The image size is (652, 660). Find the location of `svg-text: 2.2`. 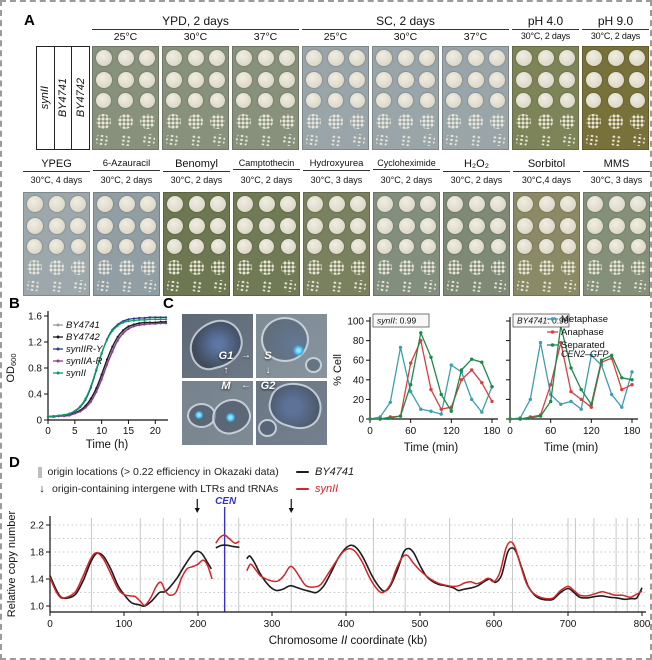

svg-text: 2.2 is located at coordinates (37, 526).